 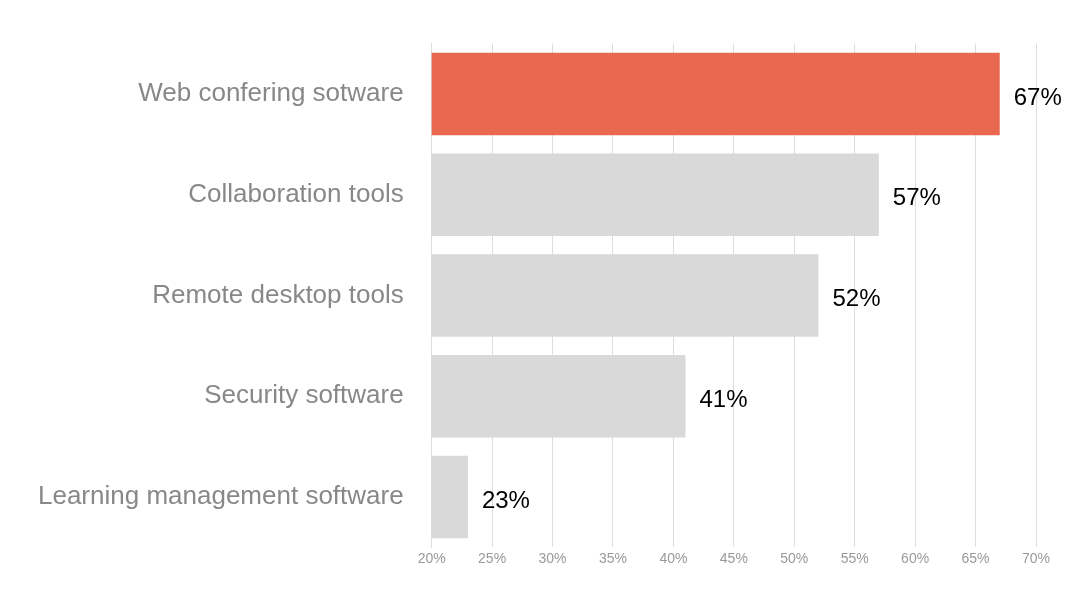 What do you see at coordinates (856, 298) in the screenshot?
I see `data-label: 52%` at bounding box center [856, 298].